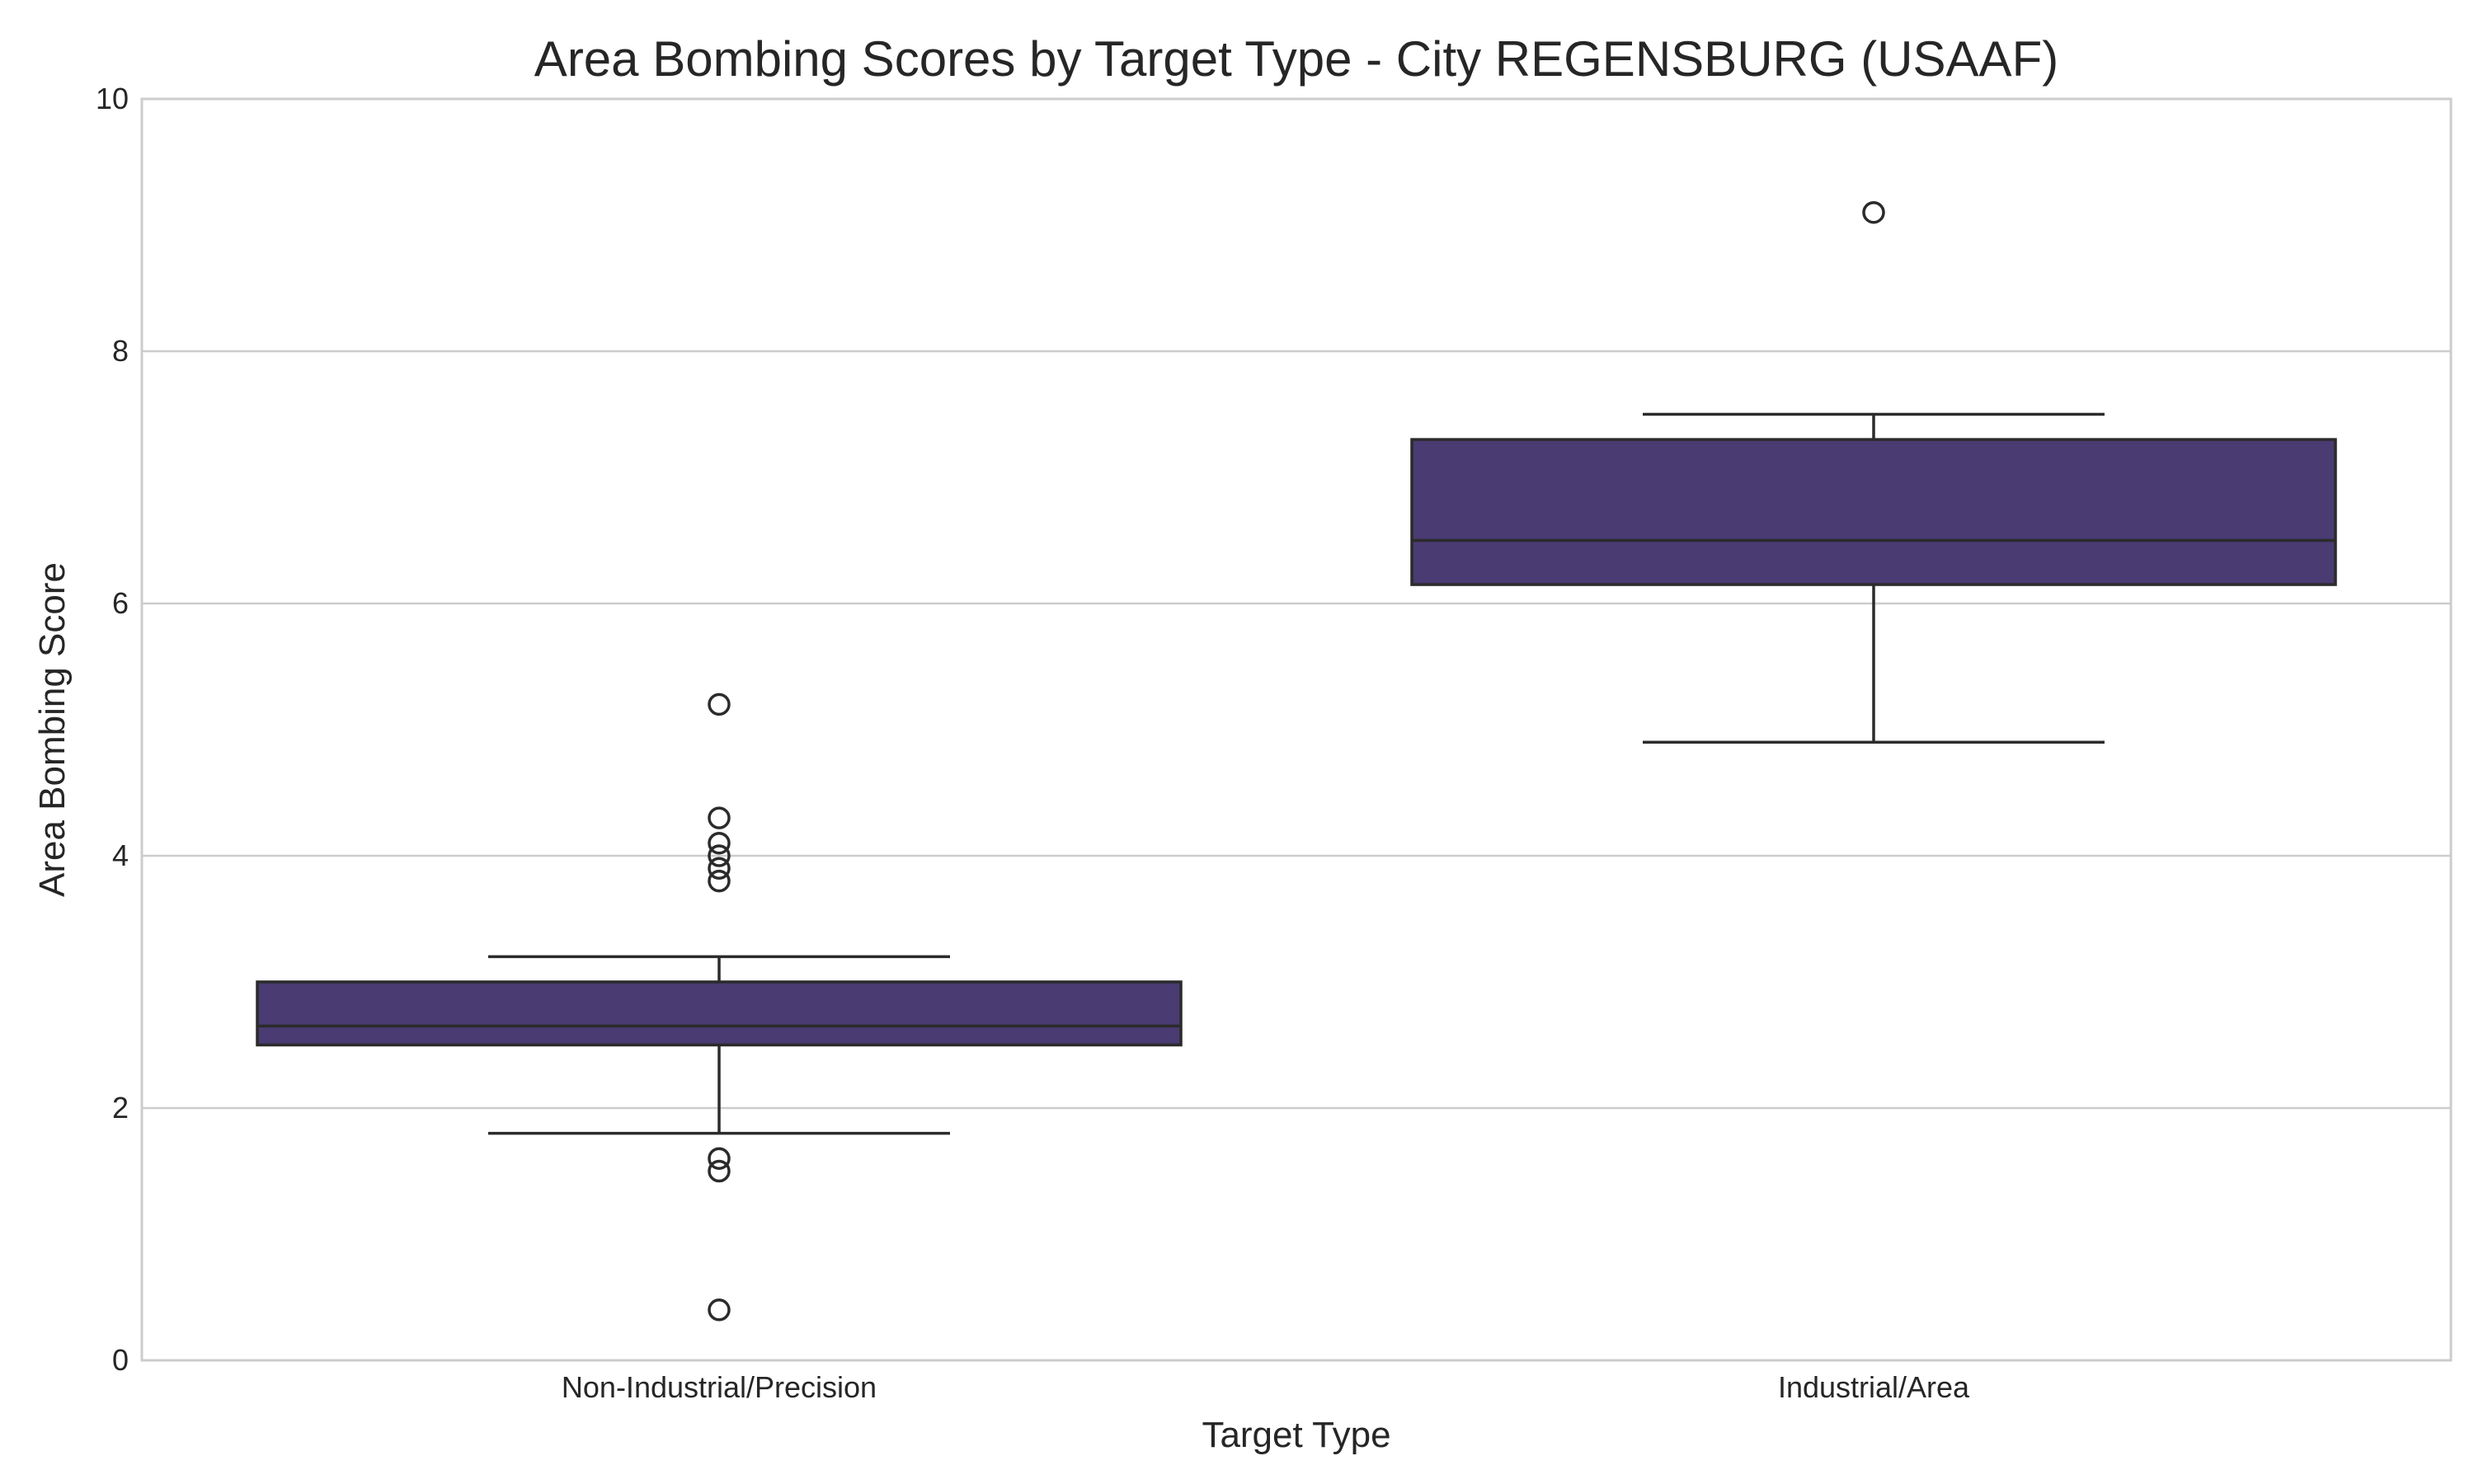 This screenshot has height=1484, width=2474. I want to click on y-axis-label: Area Bombing Score, so click(52, 729).